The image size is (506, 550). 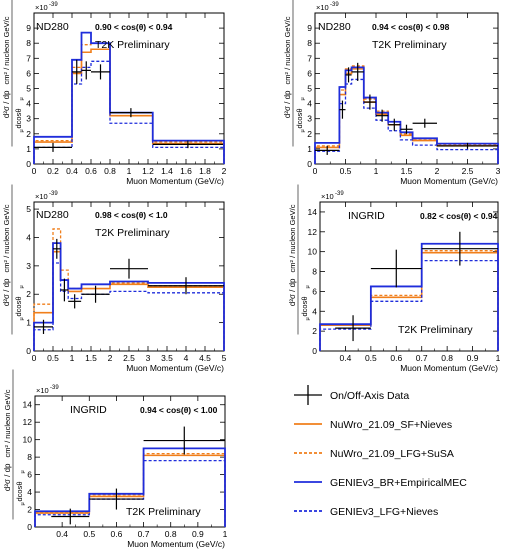 I want to click on x-tick-label: 1.5, so click(x=407, y=171).